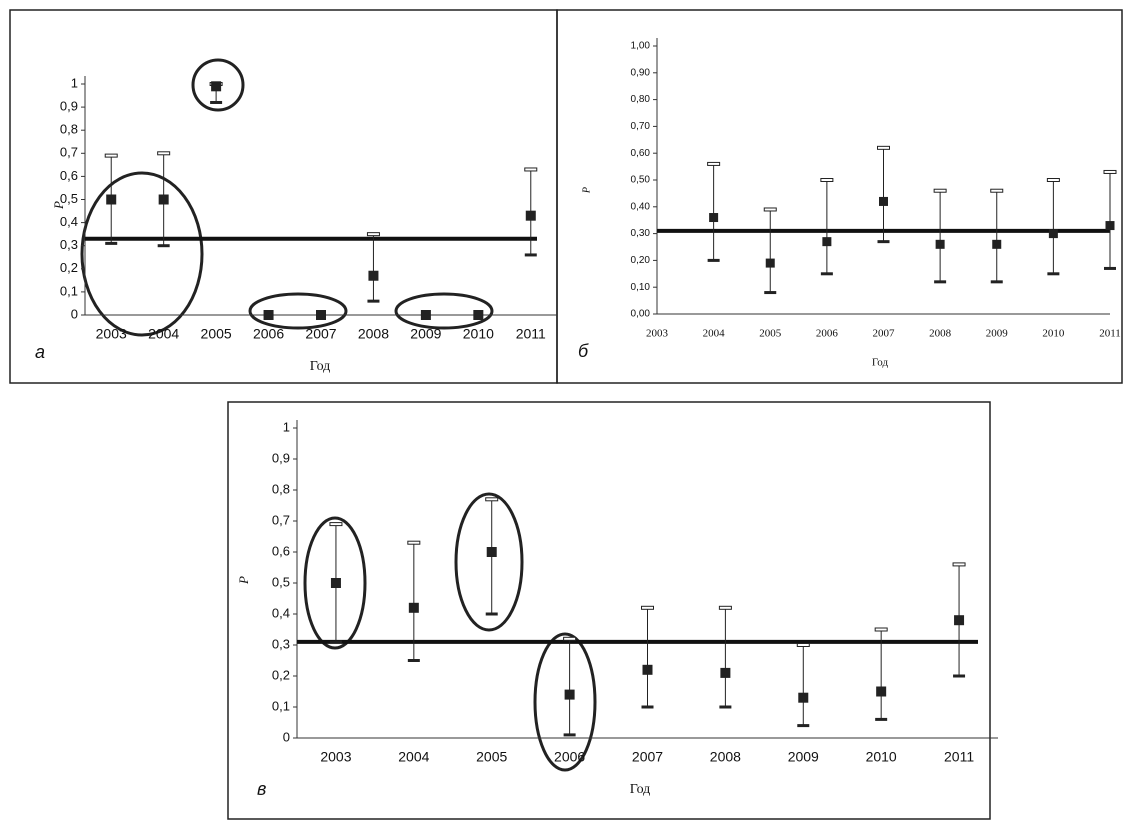  Describe the element at coordinates (111, 334) in the screenshot. I see `x-tick-label: 2003` at that location.